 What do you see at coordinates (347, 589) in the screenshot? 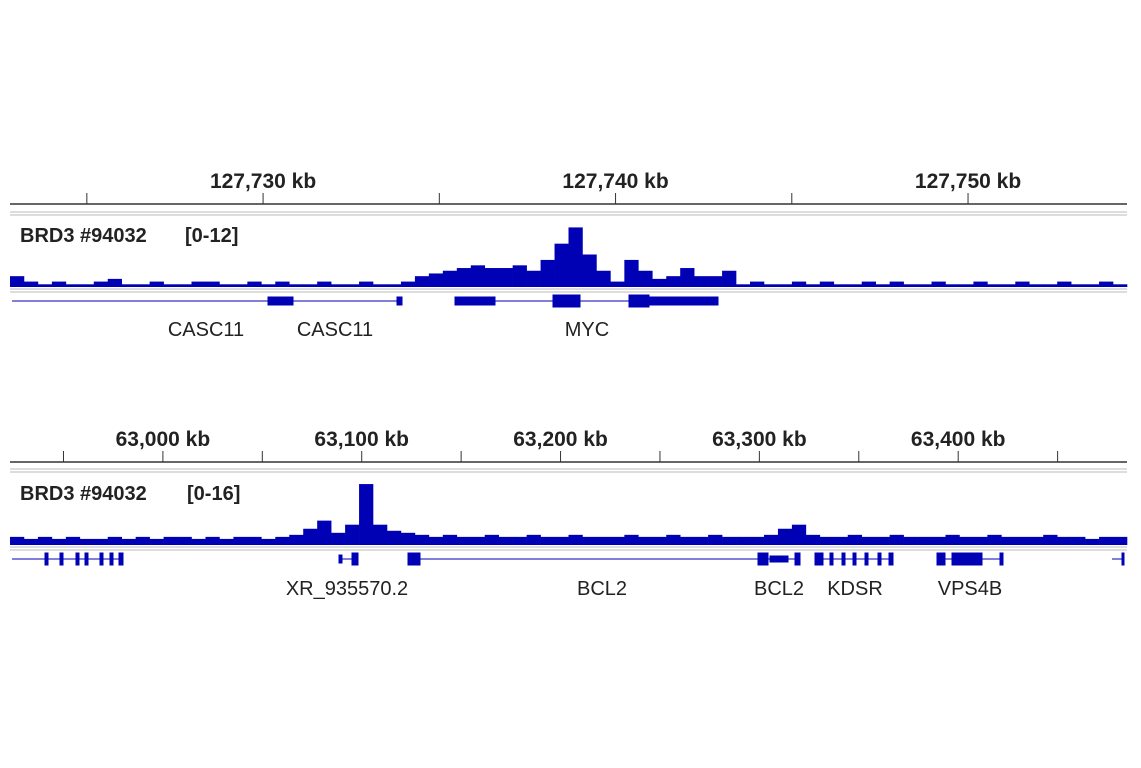
I see `gene-label: XR_935570.2` at bounding box center [347, 589].